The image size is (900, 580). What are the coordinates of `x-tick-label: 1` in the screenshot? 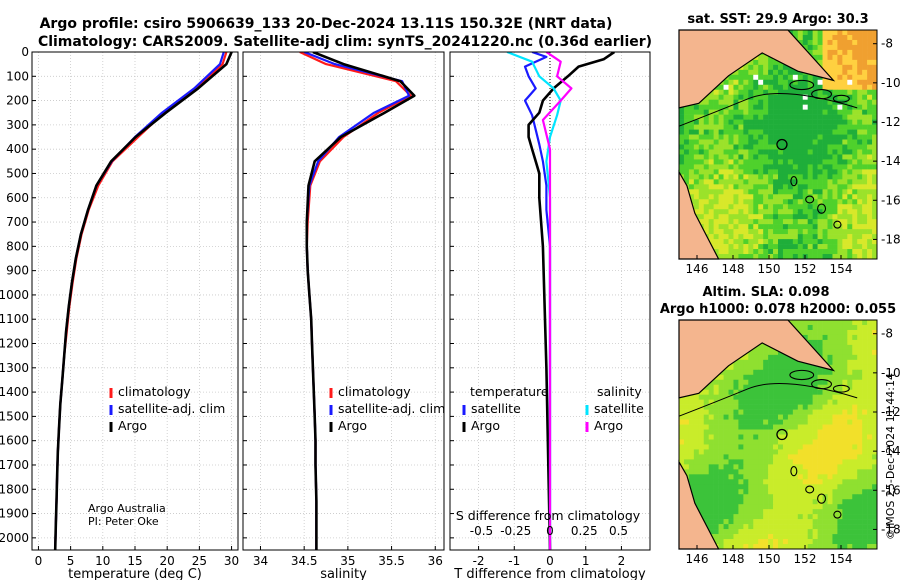 It's located at (586, 561).